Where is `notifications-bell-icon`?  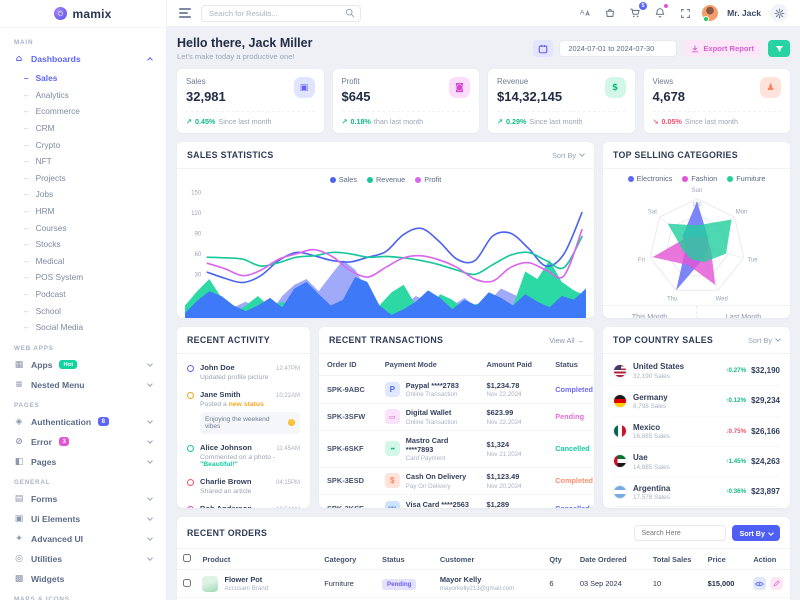
notifications-bell-icon is located at coordinates (660, 12).